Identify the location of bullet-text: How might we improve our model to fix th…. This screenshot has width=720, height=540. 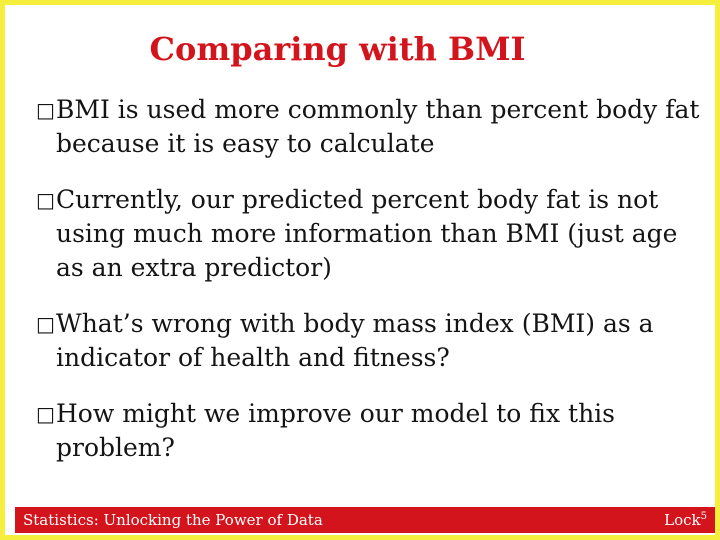
(335, 430).